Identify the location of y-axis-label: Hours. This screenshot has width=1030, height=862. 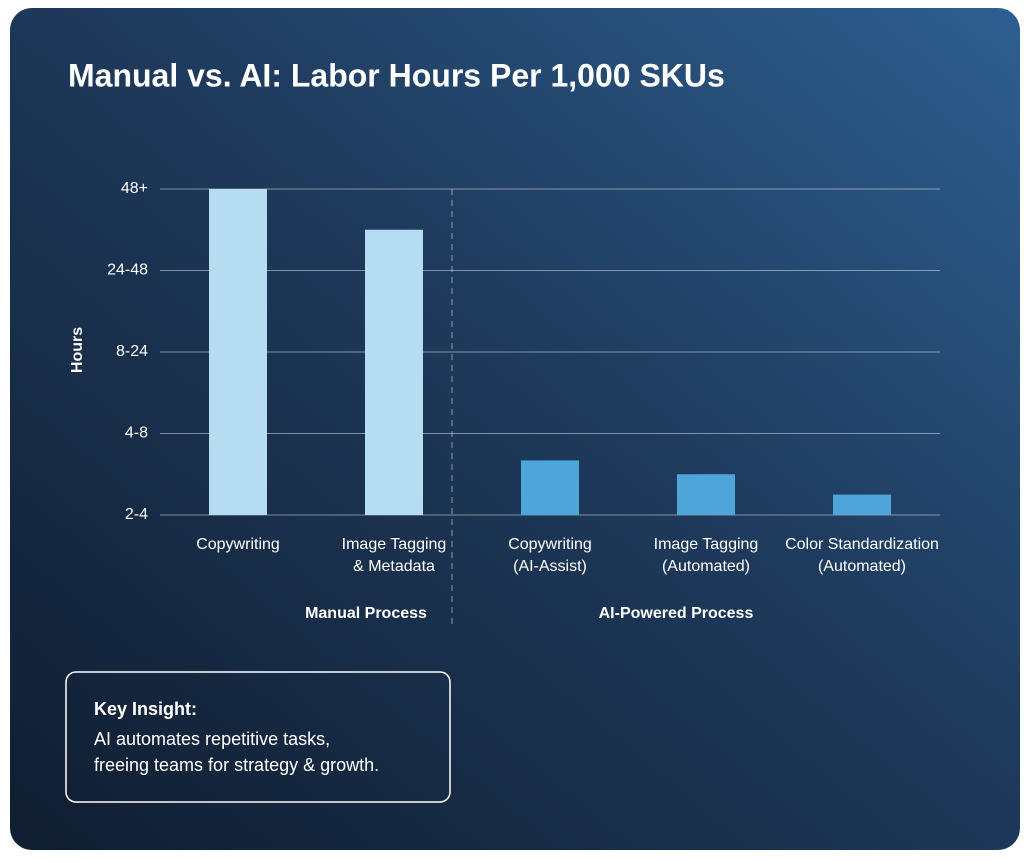
(77, 350).